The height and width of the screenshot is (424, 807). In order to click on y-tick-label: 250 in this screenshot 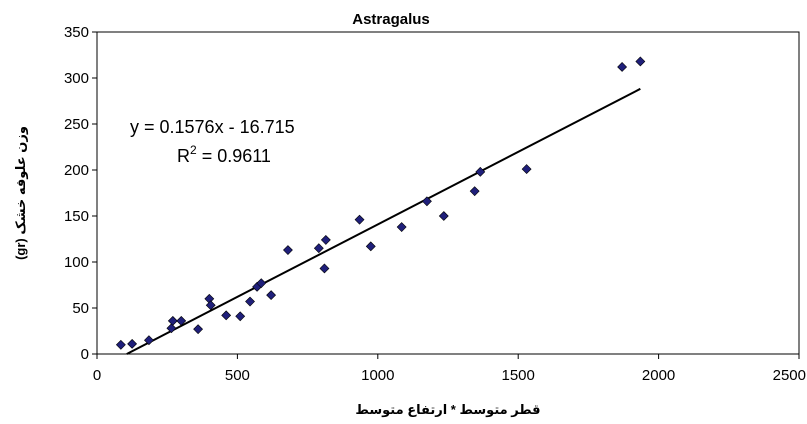, I will do `click(76, 124)`.